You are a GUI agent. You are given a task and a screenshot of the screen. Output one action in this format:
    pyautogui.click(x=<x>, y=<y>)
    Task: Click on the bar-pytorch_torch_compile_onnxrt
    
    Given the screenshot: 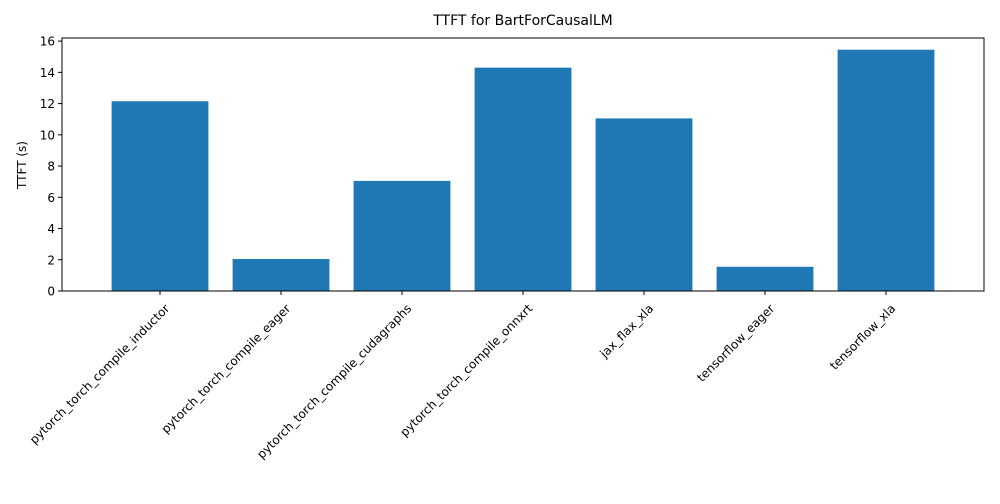 What is the action you would take?
    pyautogui.click(x=523, y=179)
    